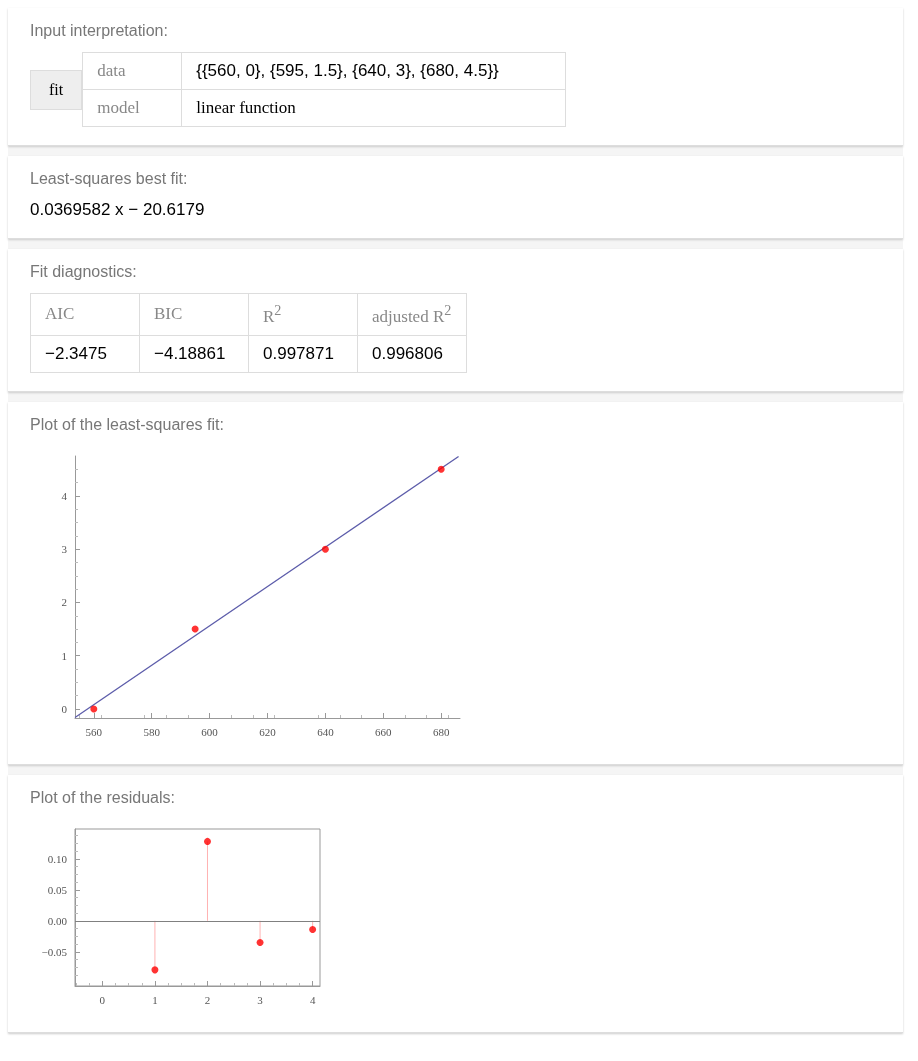 The height and width of the screenshot is (1061, 918). Describe the element at coordinates (303, 314) in the screenshot. I see `text: R$^{2}$` at that location.